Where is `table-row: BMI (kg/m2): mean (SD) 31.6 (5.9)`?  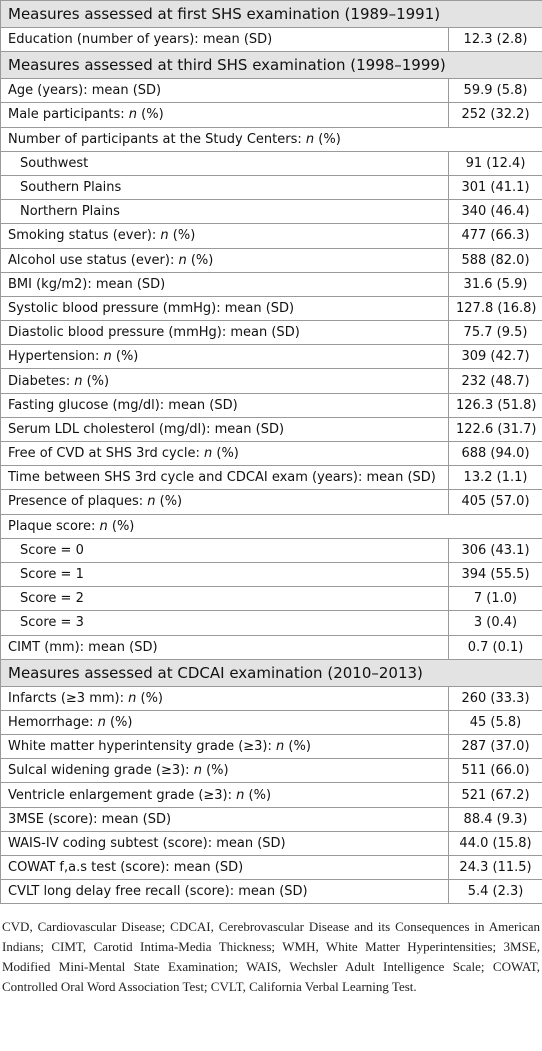
table-row: BMI (kg/m2): mean (SD) 31.6 (5.9) is located at coordinates (271, 284).